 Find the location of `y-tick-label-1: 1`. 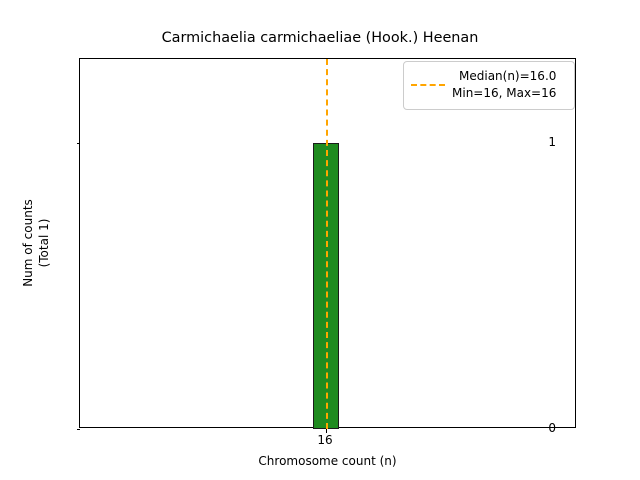

y-tick-label-1: 1 is located at coordinates (552, 142).